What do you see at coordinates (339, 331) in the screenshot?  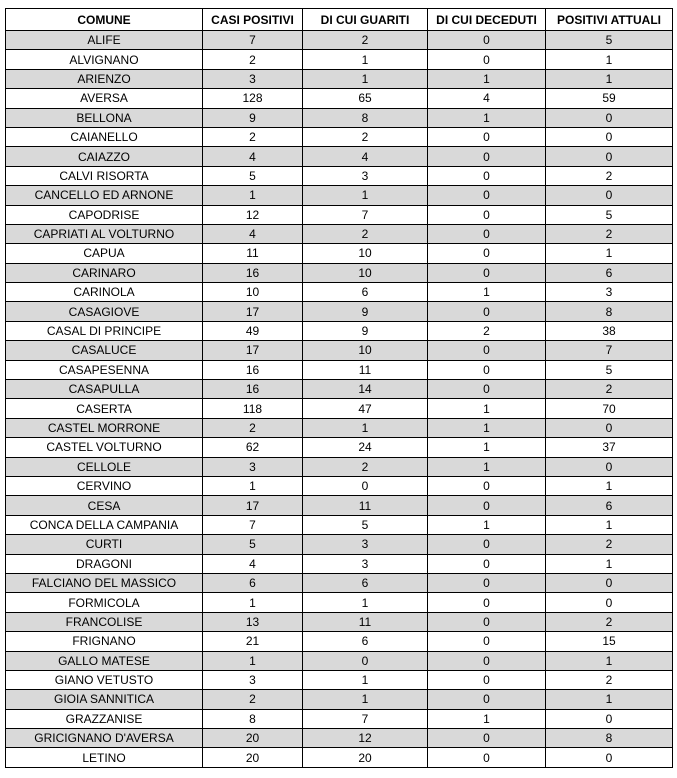 I see `table-row: CASAL DI PRINCIPE 49 9 2 38` at bounding box center [339, 331].